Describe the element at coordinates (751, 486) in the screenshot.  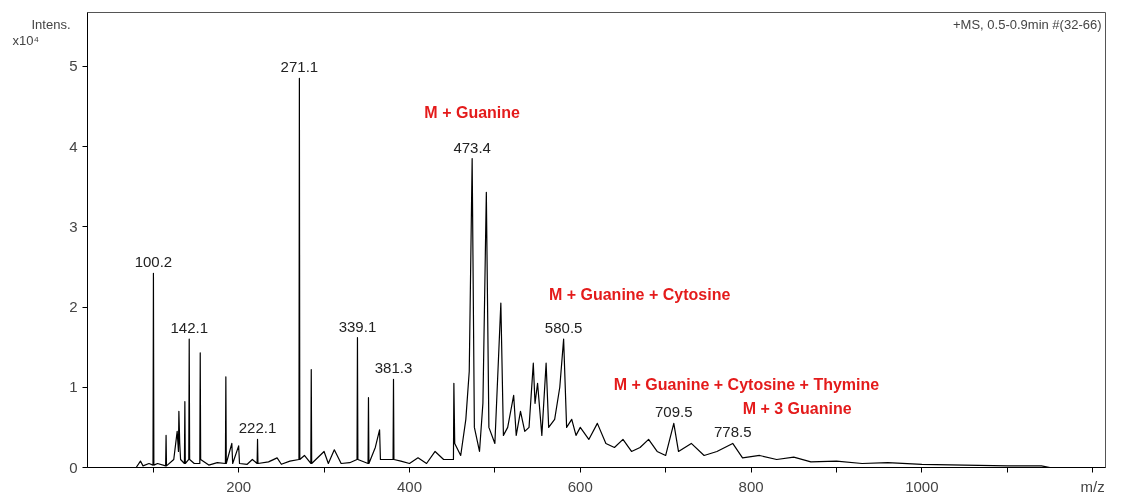
I see `x-tick-label: 800` at that location.